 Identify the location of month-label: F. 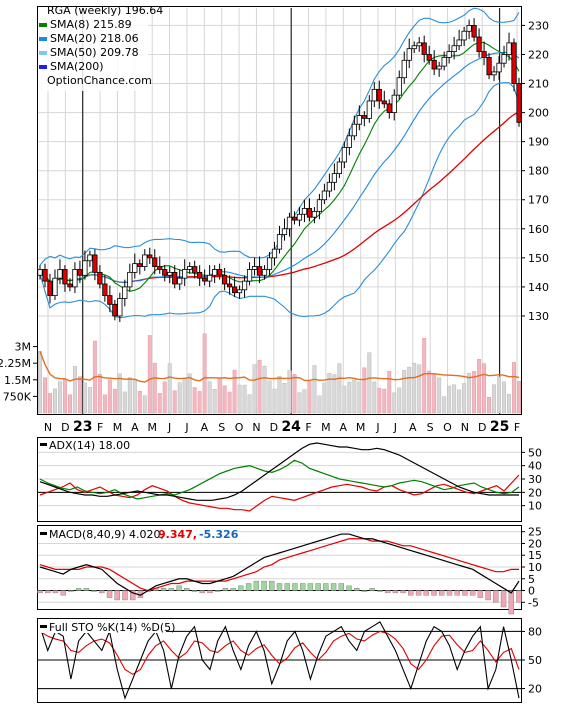
(517, 427).